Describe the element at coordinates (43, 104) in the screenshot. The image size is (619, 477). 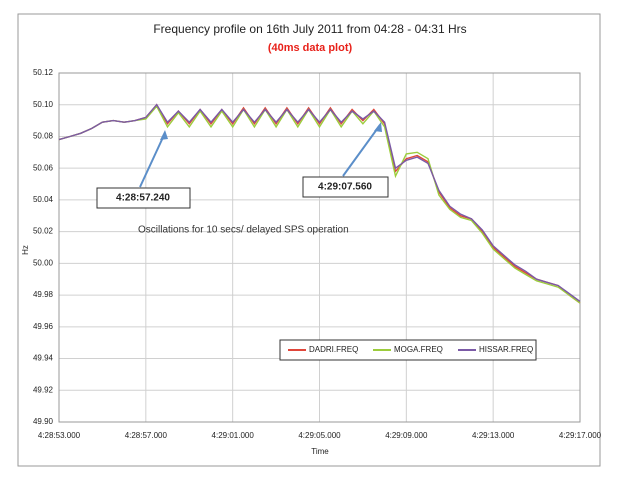
I see `y-tick-label: 50.10` at that location.